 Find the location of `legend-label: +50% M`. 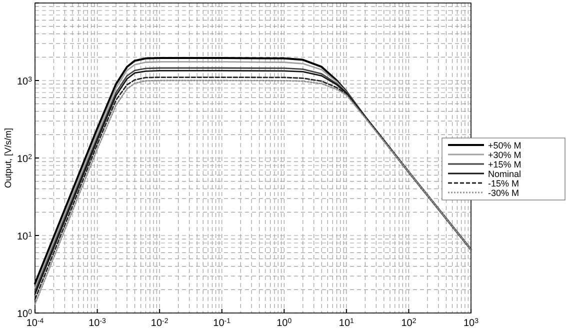

legend-label: +50% M is located at coordinates (505, 145).